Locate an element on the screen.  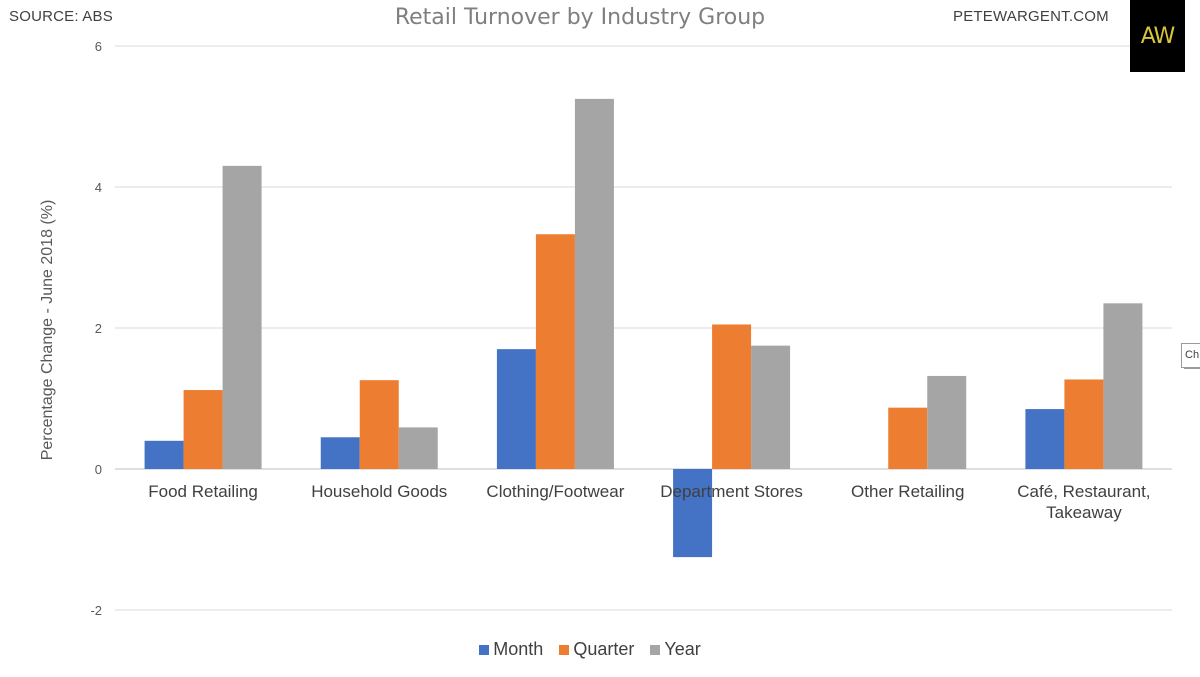
y-tick-labels: -2 0 2 4 6 is located at coordinates (96, 328).